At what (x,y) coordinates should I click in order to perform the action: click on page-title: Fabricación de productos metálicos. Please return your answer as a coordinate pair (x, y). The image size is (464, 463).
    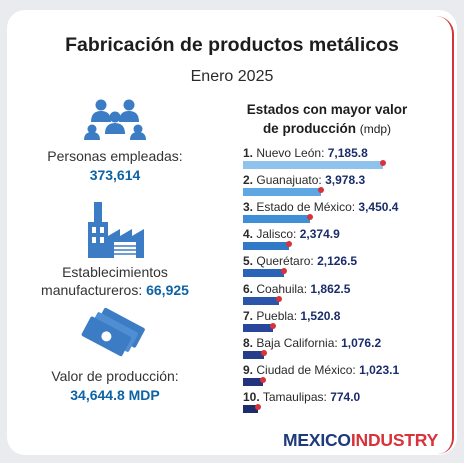
    Looking at the image, I should click on (232, 45).